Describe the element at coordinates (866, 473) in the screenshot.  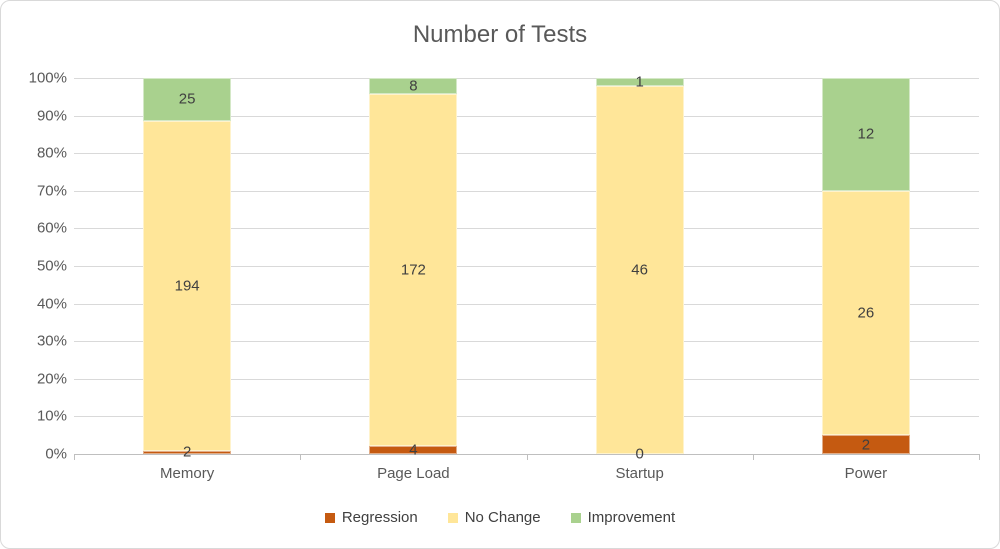
I see `x-axis-category-label: Power` at that location.